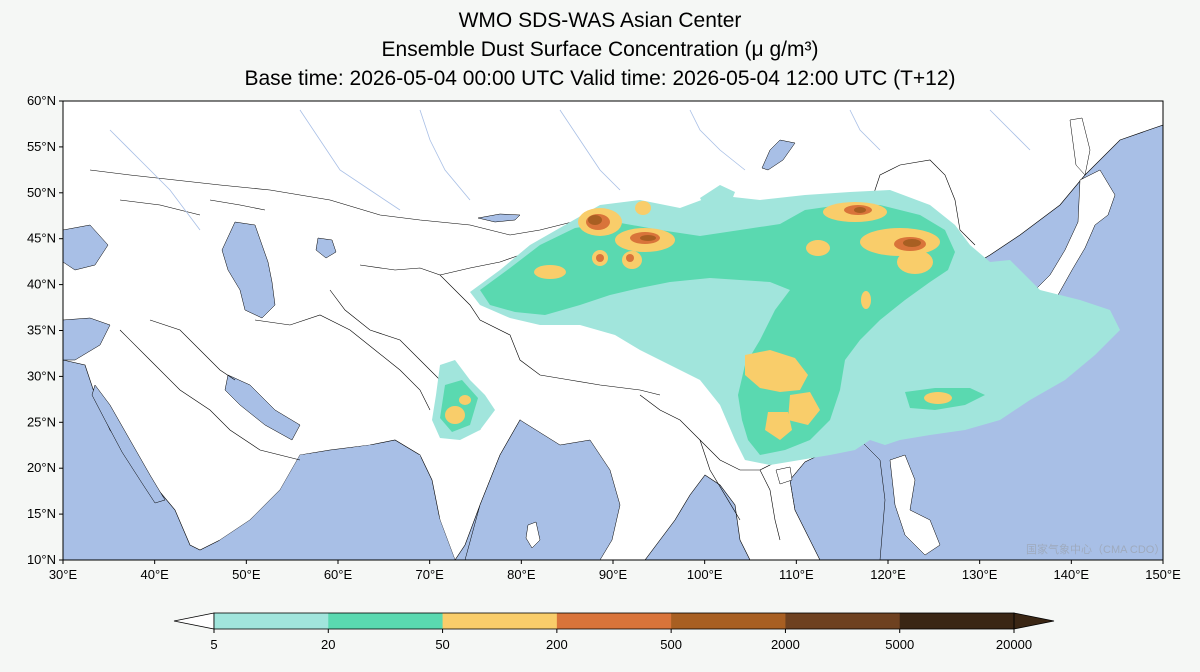 This screenshot has width=1200, height=672. Describe the element at coordinates (717, 198) in the screenshot. I see `dust-level-5-20-nmongolia` at that location.